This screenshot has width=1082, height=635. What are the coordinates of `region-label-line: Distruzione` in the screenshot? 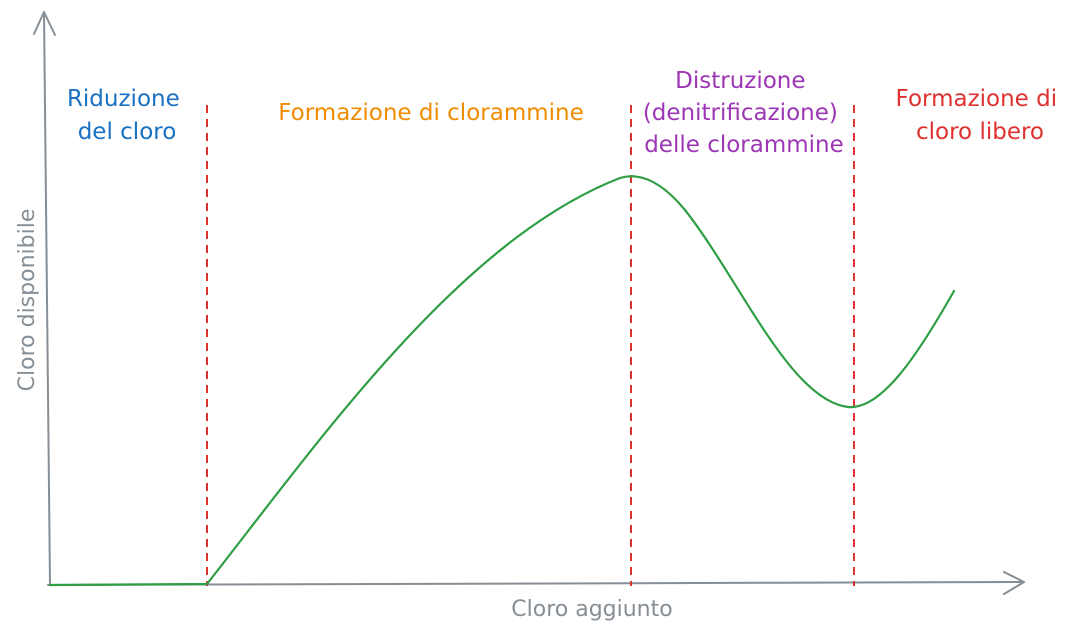 It's located at (740, 81).